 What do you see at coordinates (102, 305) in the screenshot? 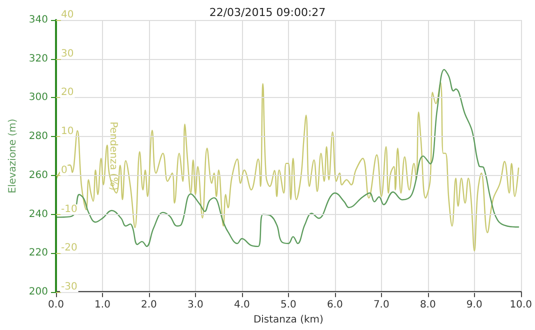
I see `x-tick-label: 1.0` at bounding box center [102, 305].